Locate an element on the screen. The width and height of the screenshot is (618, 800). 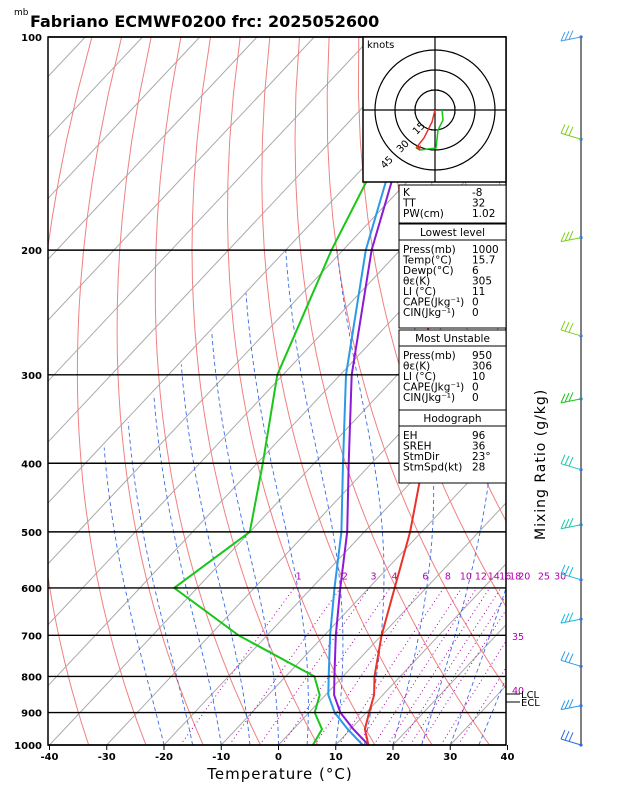
mixing-ratio-label: 20 is located at coordinates (524, 577).